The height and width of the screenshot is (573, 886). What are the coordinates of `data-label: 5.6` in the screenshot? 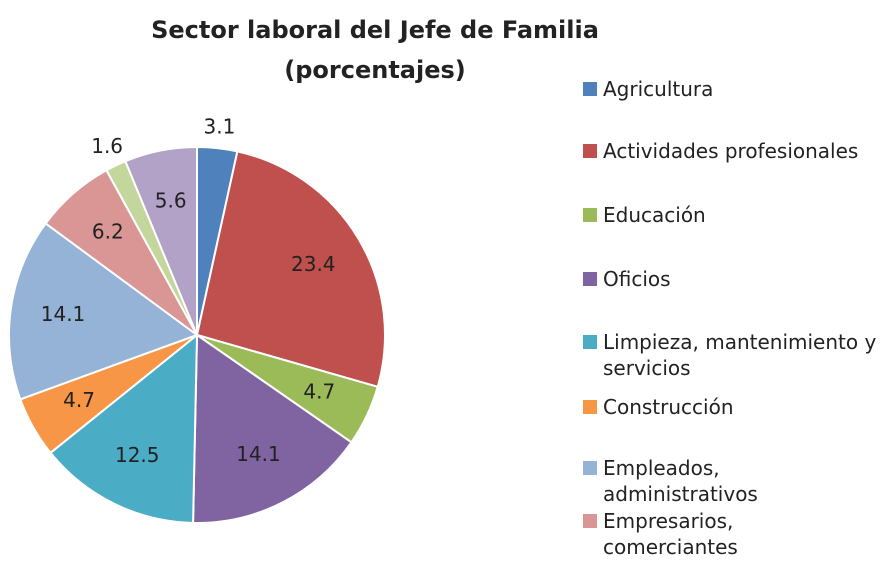 It's located at (171, 201).